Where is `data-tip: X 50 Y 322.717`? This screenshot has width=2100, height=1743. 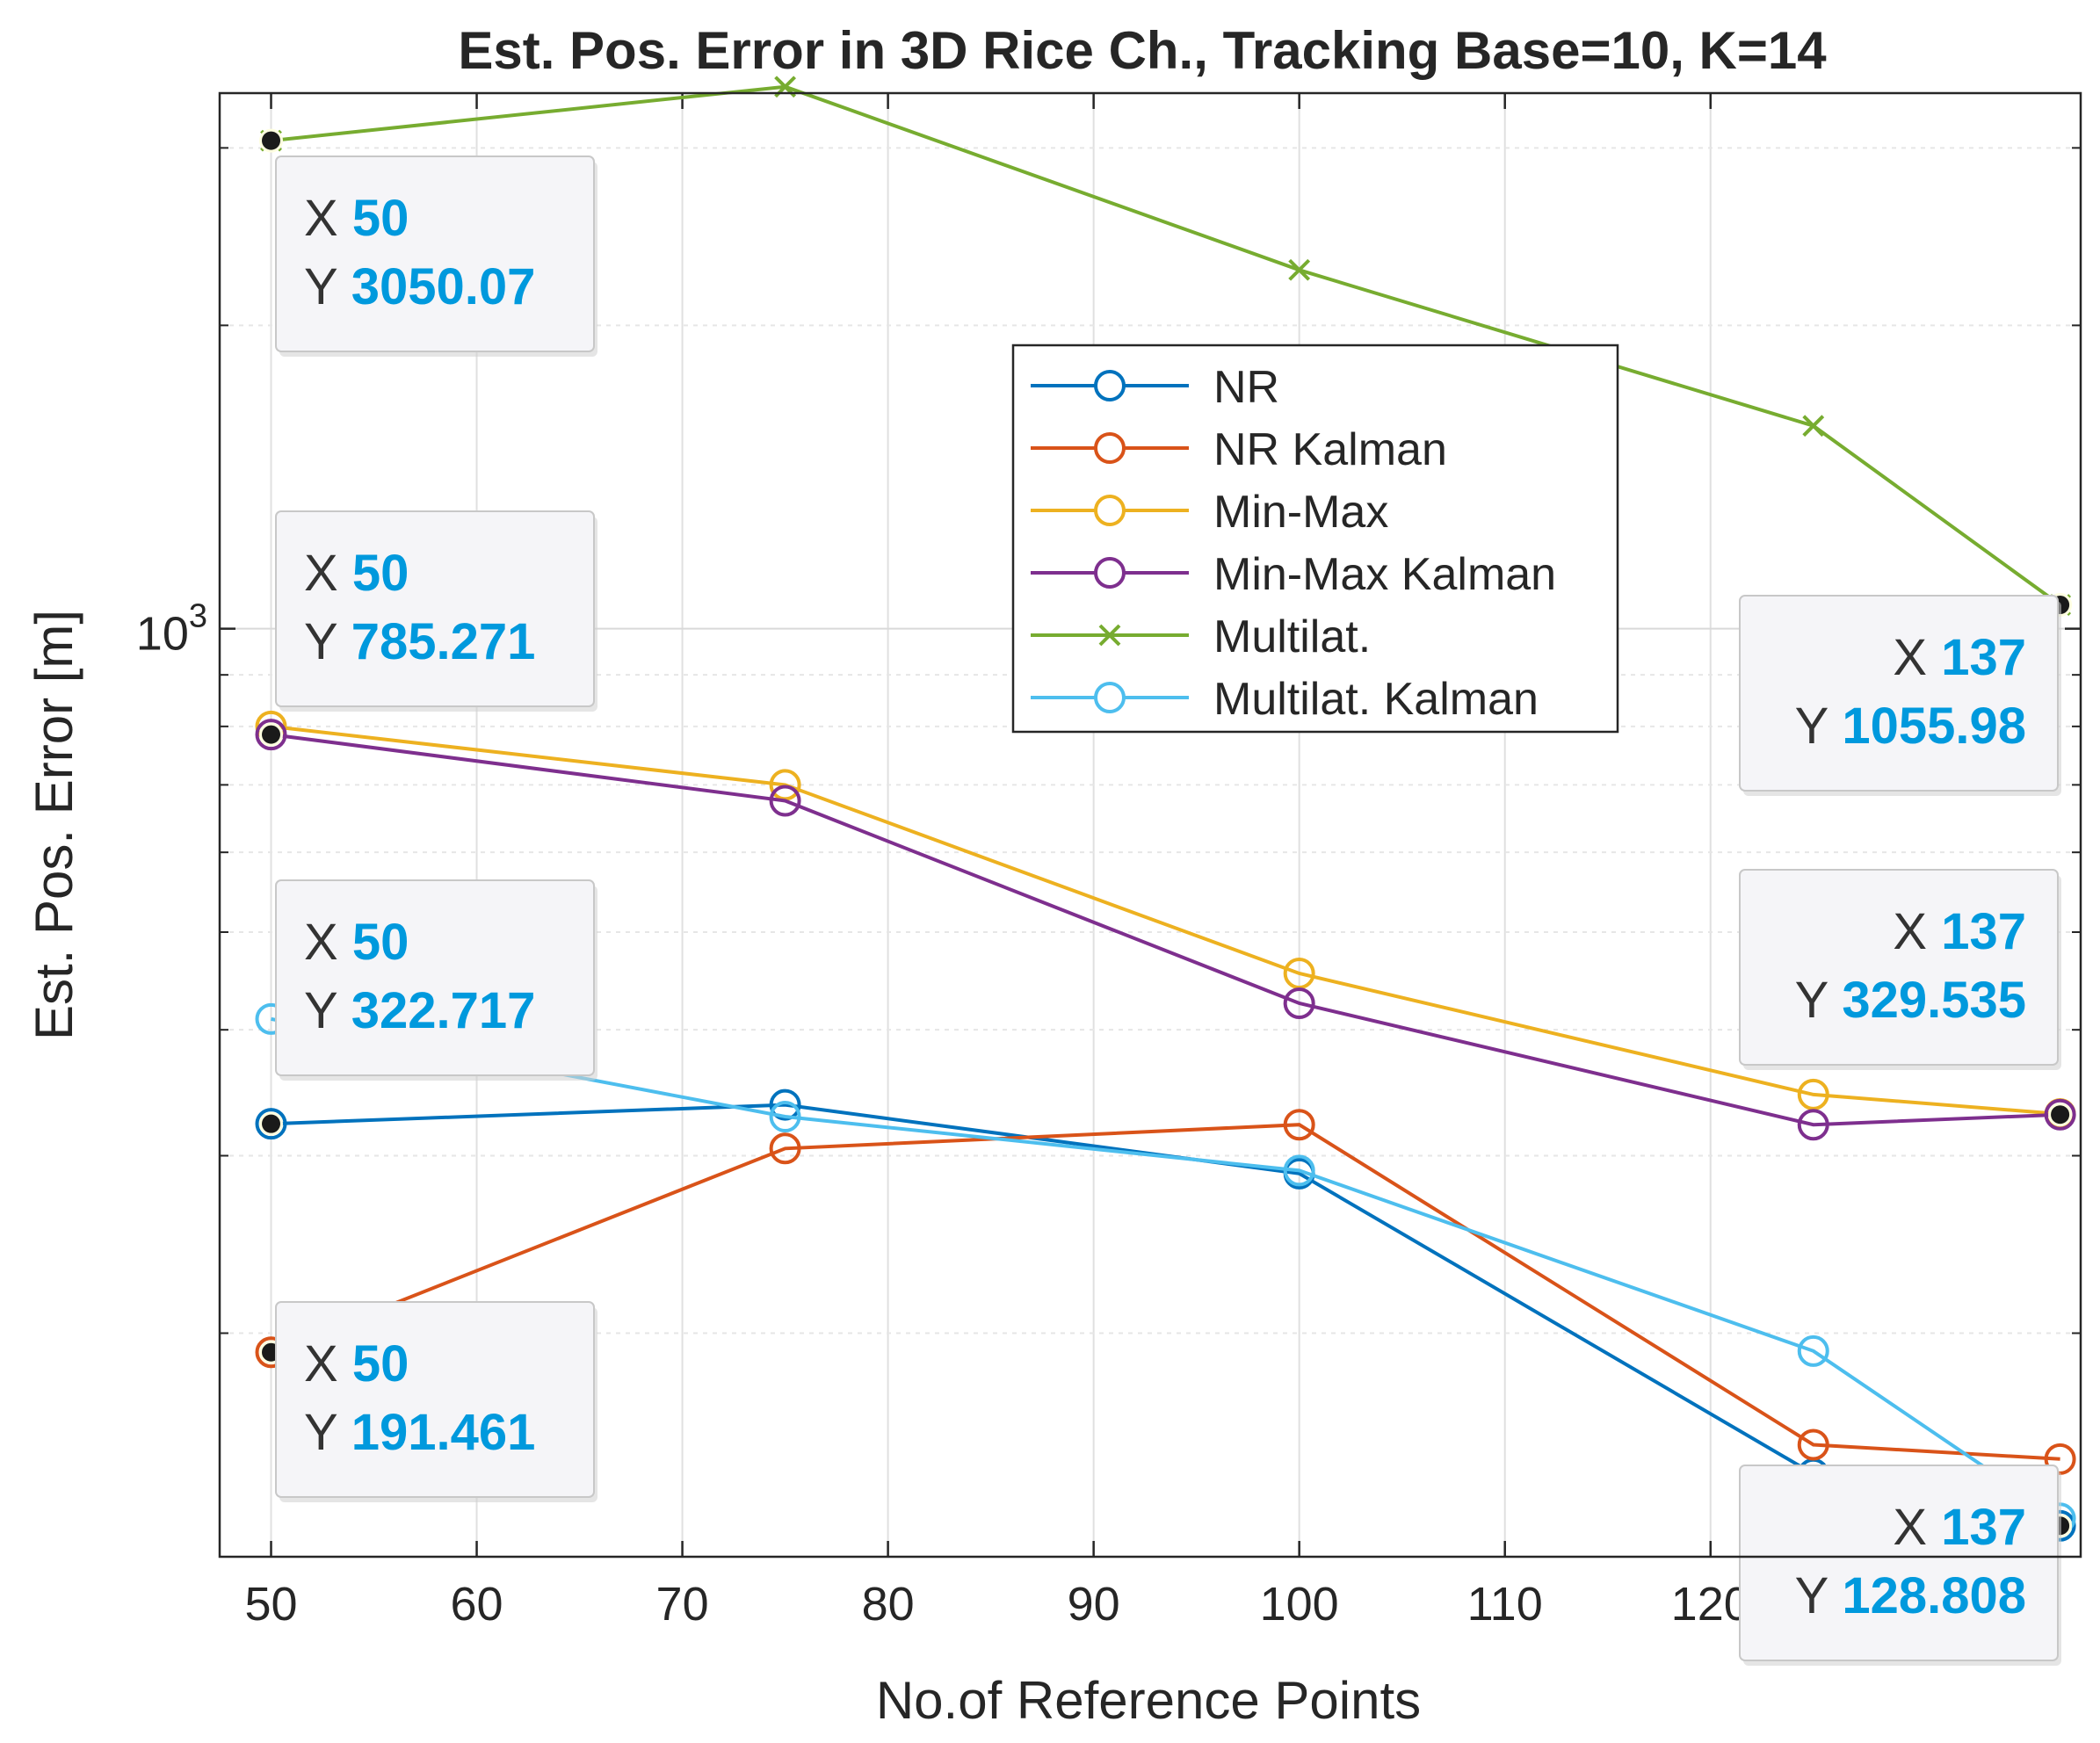 data-tip: X 50 Y 322.717 is located at coordinates (428, 1007).